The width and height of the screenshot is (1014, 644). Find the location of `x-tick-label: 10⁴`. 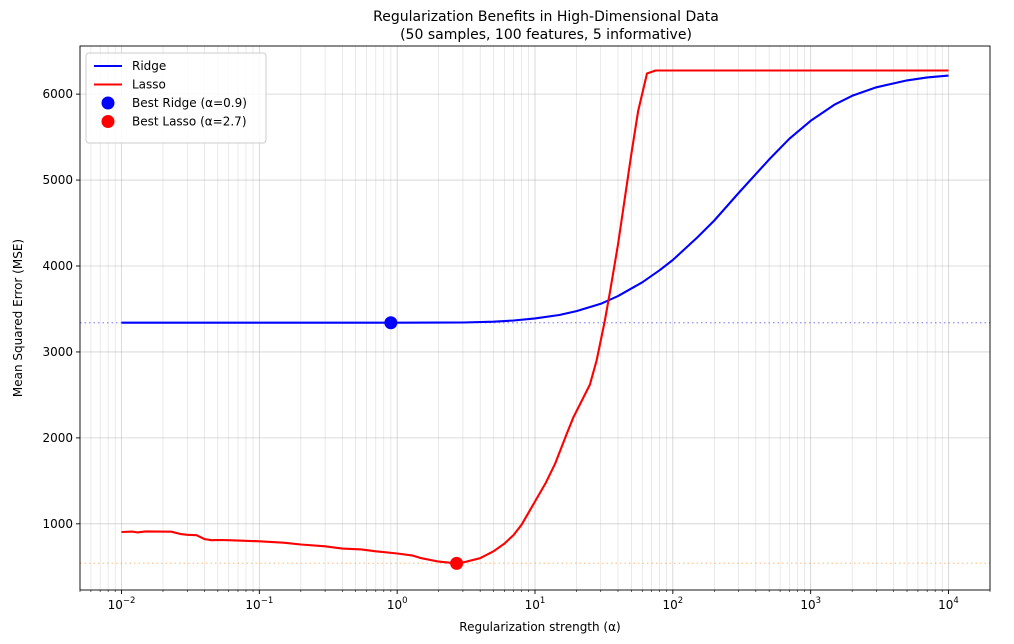

x-tick-label: 10⁴ is located at coordinates (948, 604).